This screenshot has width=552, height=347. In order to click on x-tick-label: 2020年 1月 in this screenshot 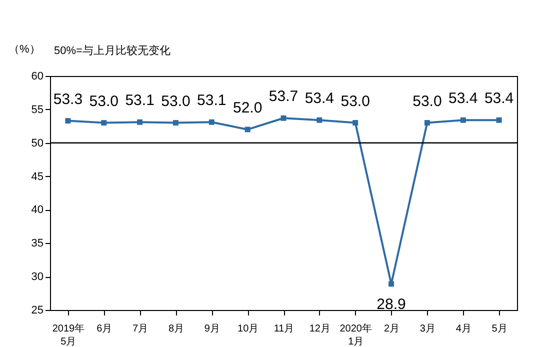, I will do `click(356, 334)`.